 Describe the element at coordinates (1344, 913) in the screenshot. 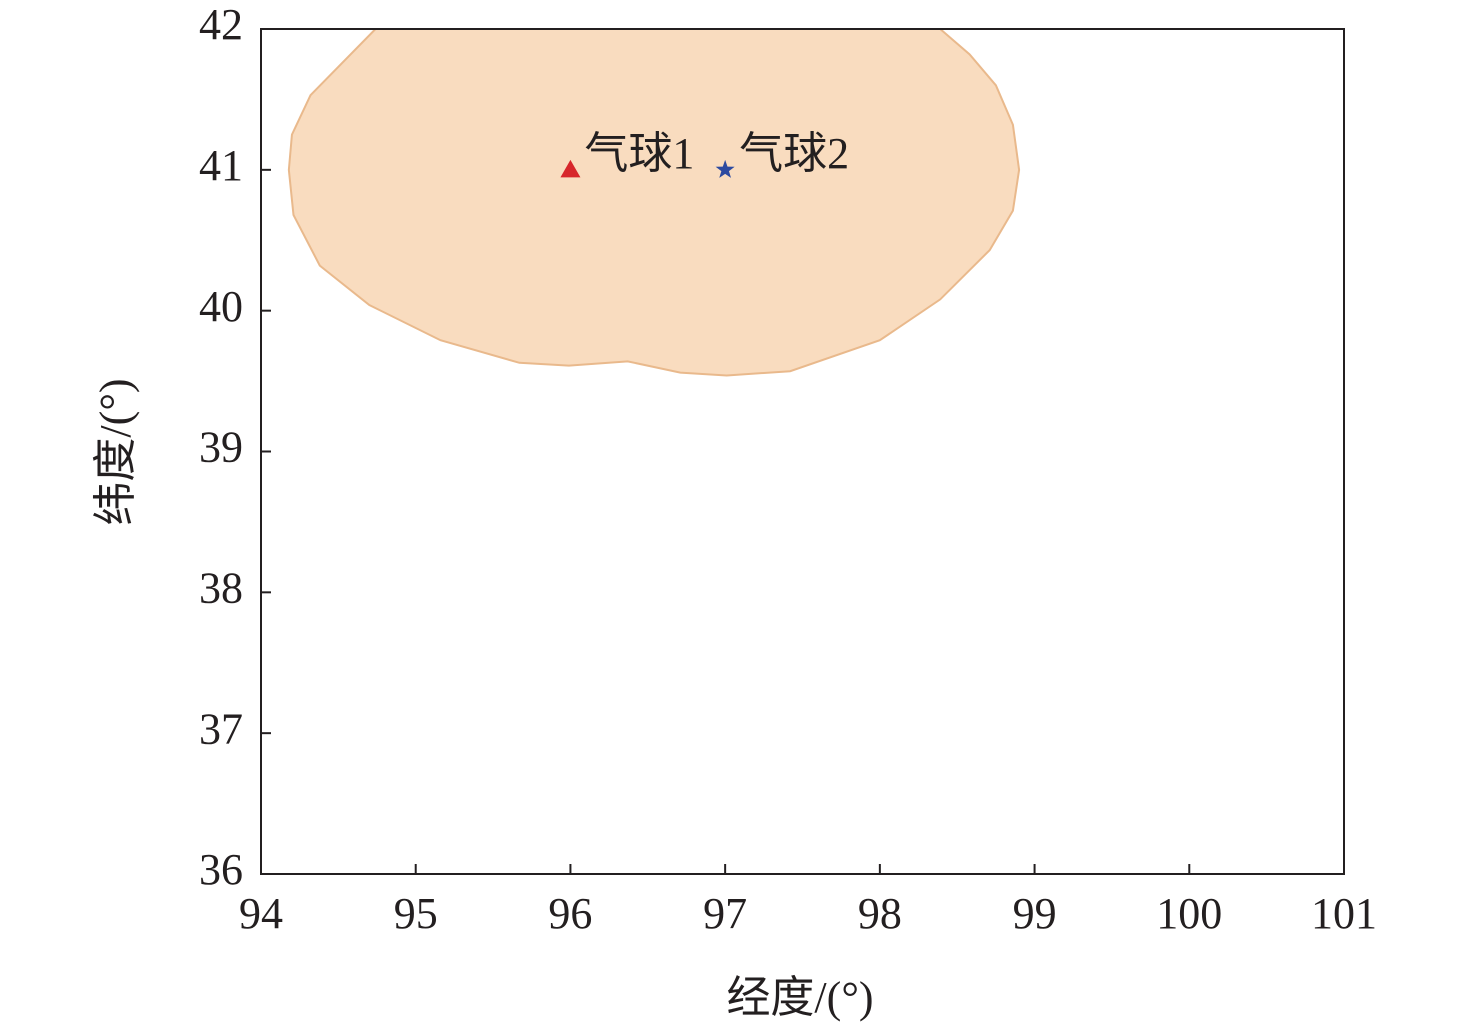

I see `x-tick-label: 101` at that location.